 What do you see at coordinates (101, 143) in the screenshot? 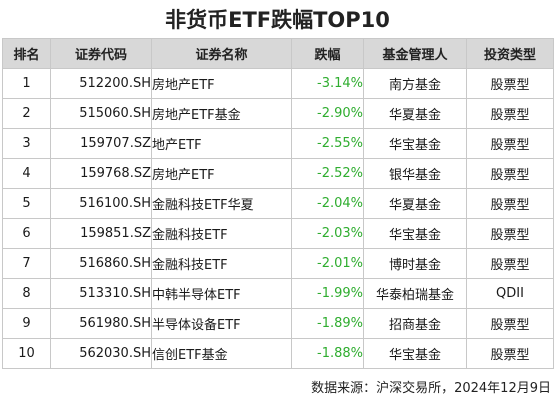
I see `cell-code: 159707.SZ` at bounding box center [101, 143].